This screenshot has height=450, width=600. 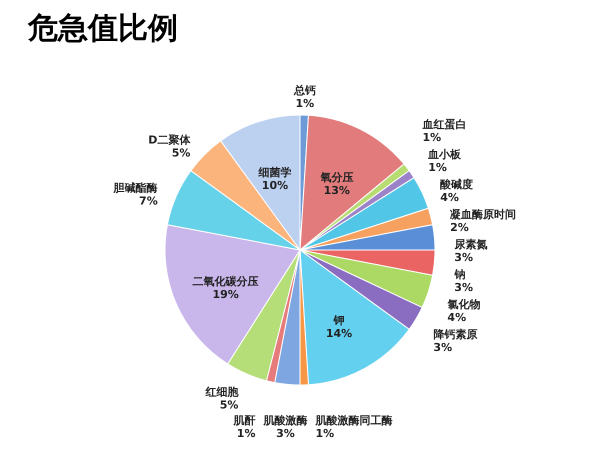 What do you see at coordinates (443, 125) in the screenshot?
I see `slice-label: 血红蛋白` at bounding box center [443, 125].